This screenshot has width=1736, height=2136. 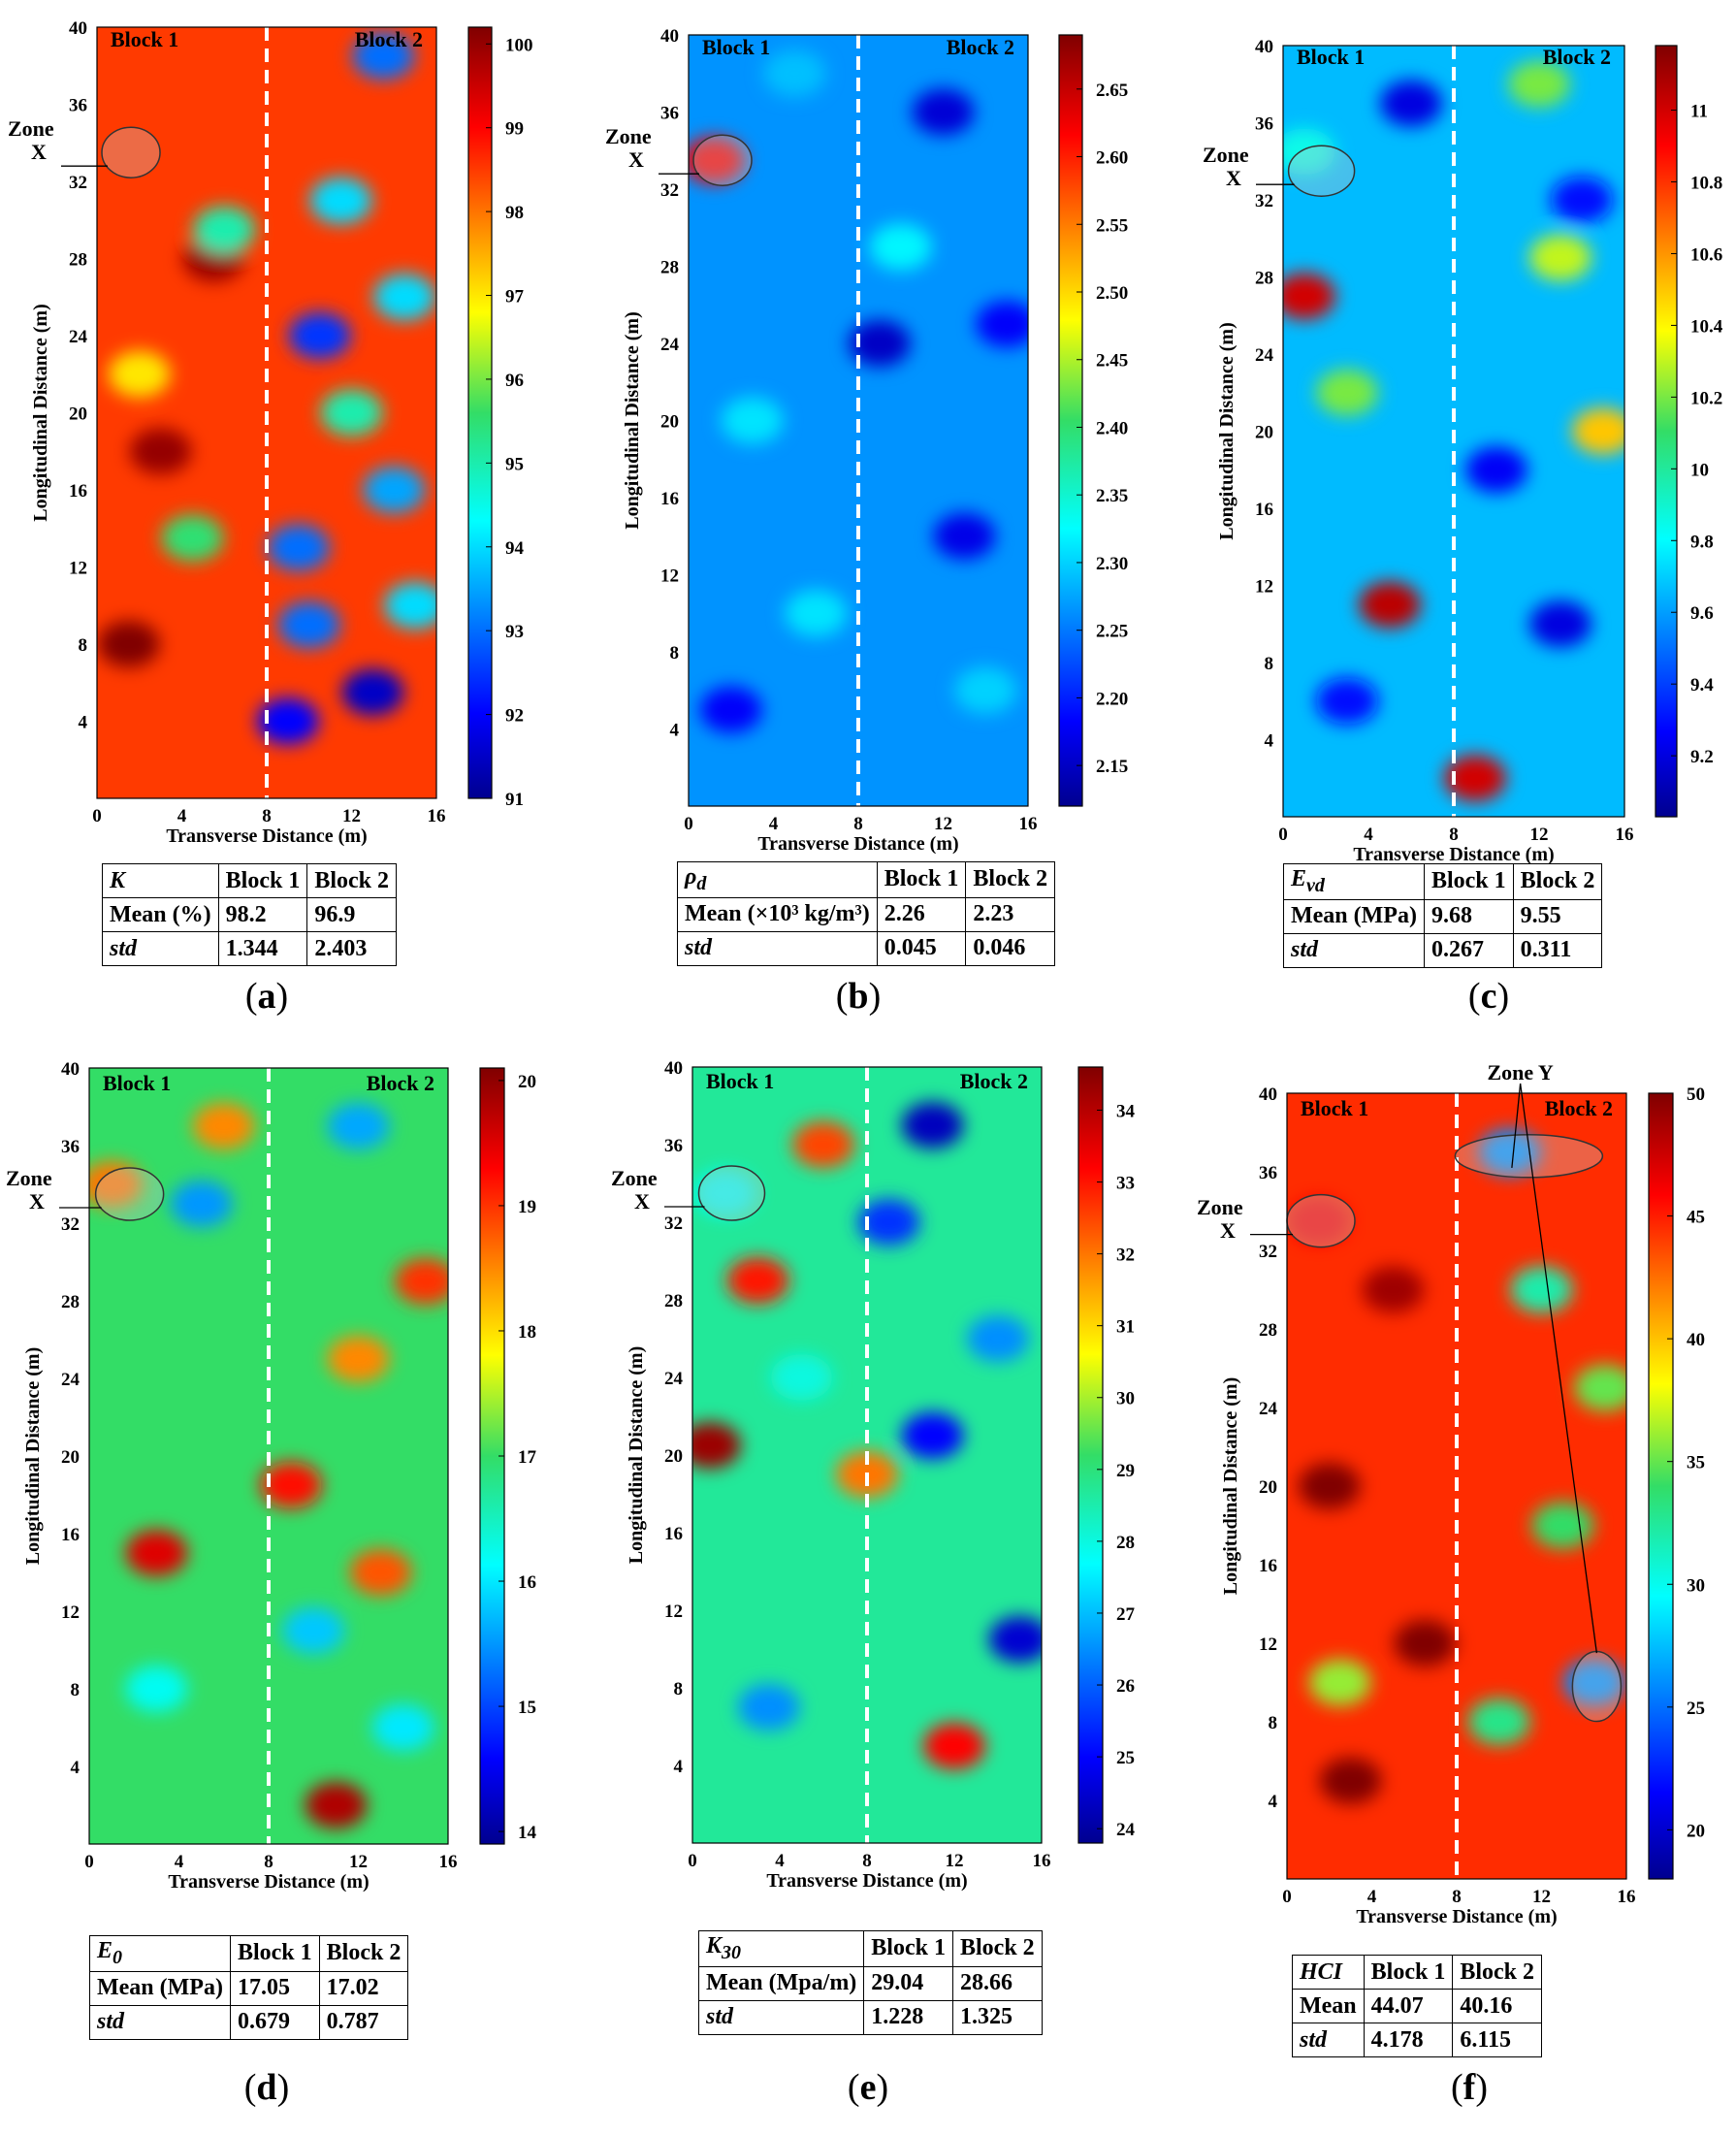 What do you see at coordinates (1521, 1072) in the screenshot?
I see `zone-y-label: Zone Y` at bounding box center [1521, 1072].